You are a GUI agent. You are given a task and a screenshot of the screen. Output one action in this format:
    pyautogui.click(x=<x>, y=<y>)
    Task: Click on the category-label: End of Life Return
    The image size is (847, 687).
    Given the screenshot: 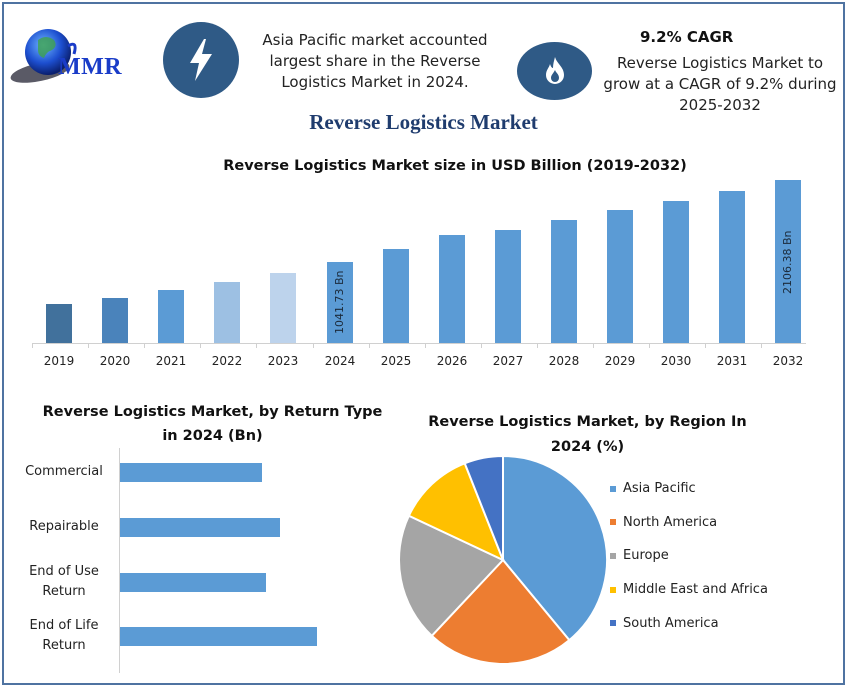 What is the action you would take?
    pyautogui.click(x=64, y=635)
    